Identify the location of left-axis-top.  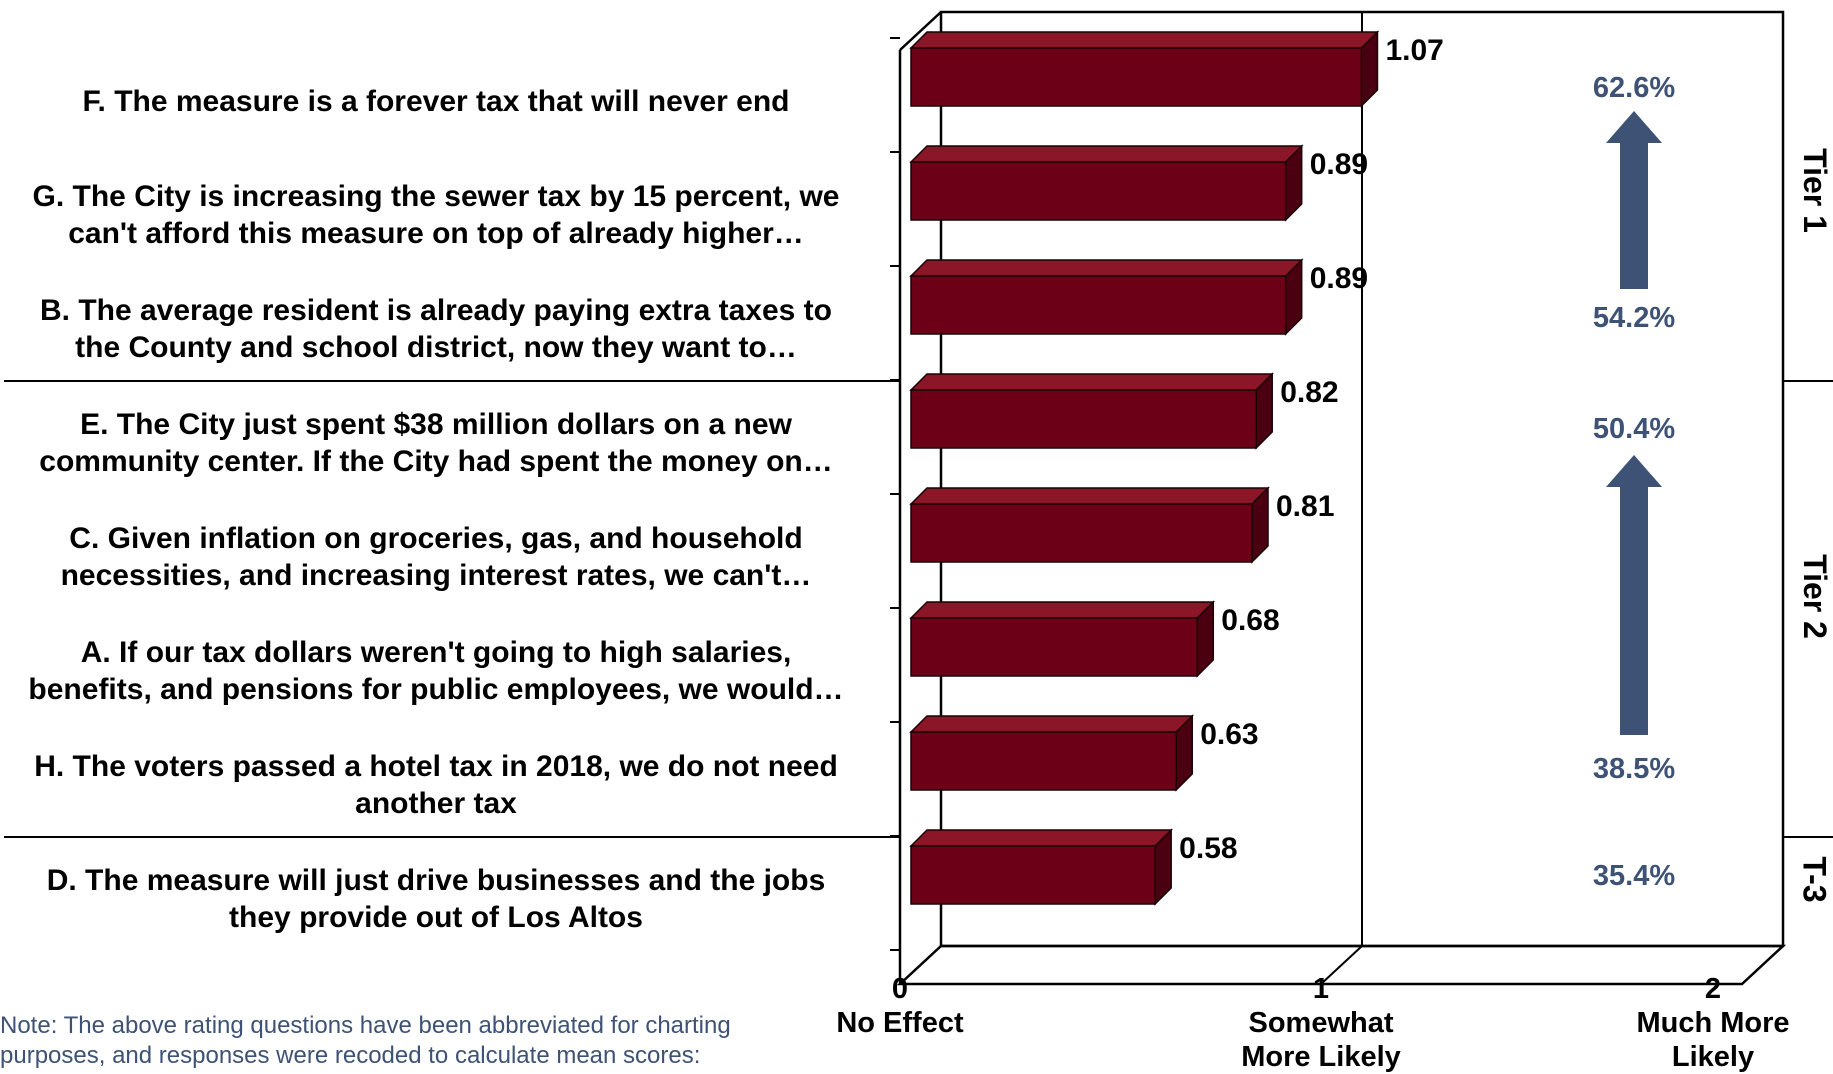
(920, 31).